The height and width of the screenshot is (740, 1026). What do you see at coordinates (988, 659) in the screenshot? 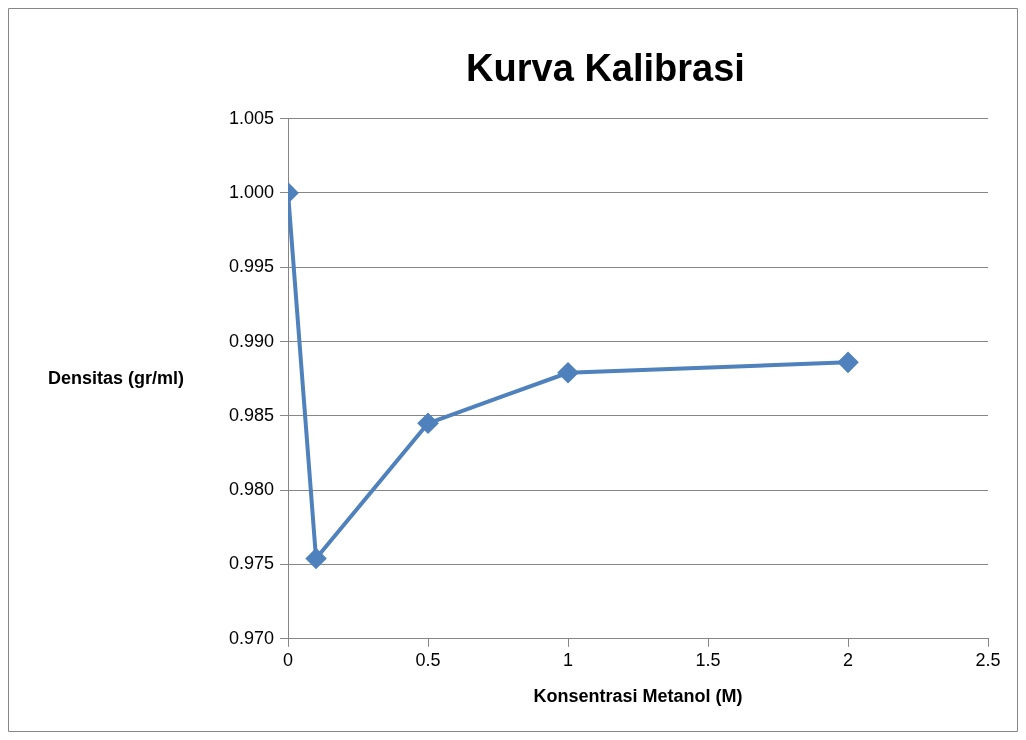
I see `x-tick-label: 2.5` at bounding box center [988, 659].